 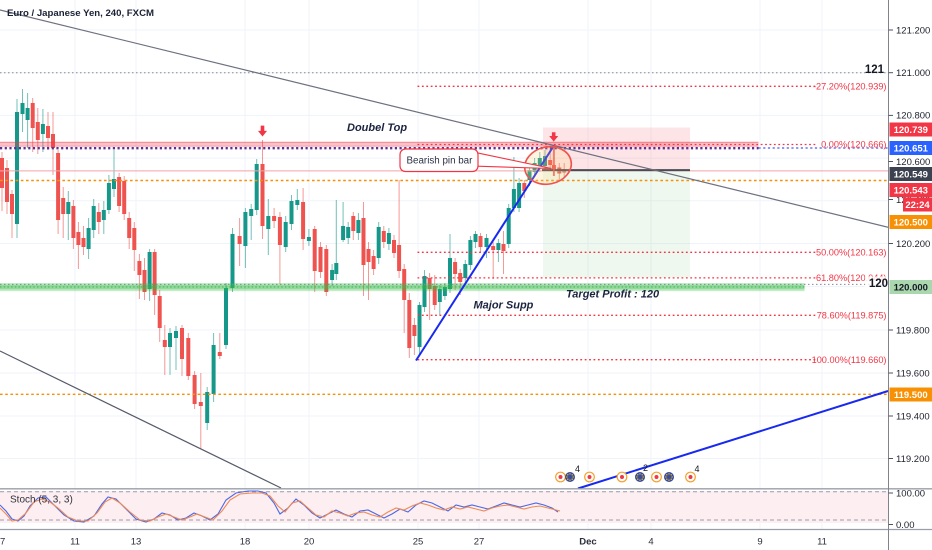 I want to click on svg-text: 27, so click(x=479, y=542).